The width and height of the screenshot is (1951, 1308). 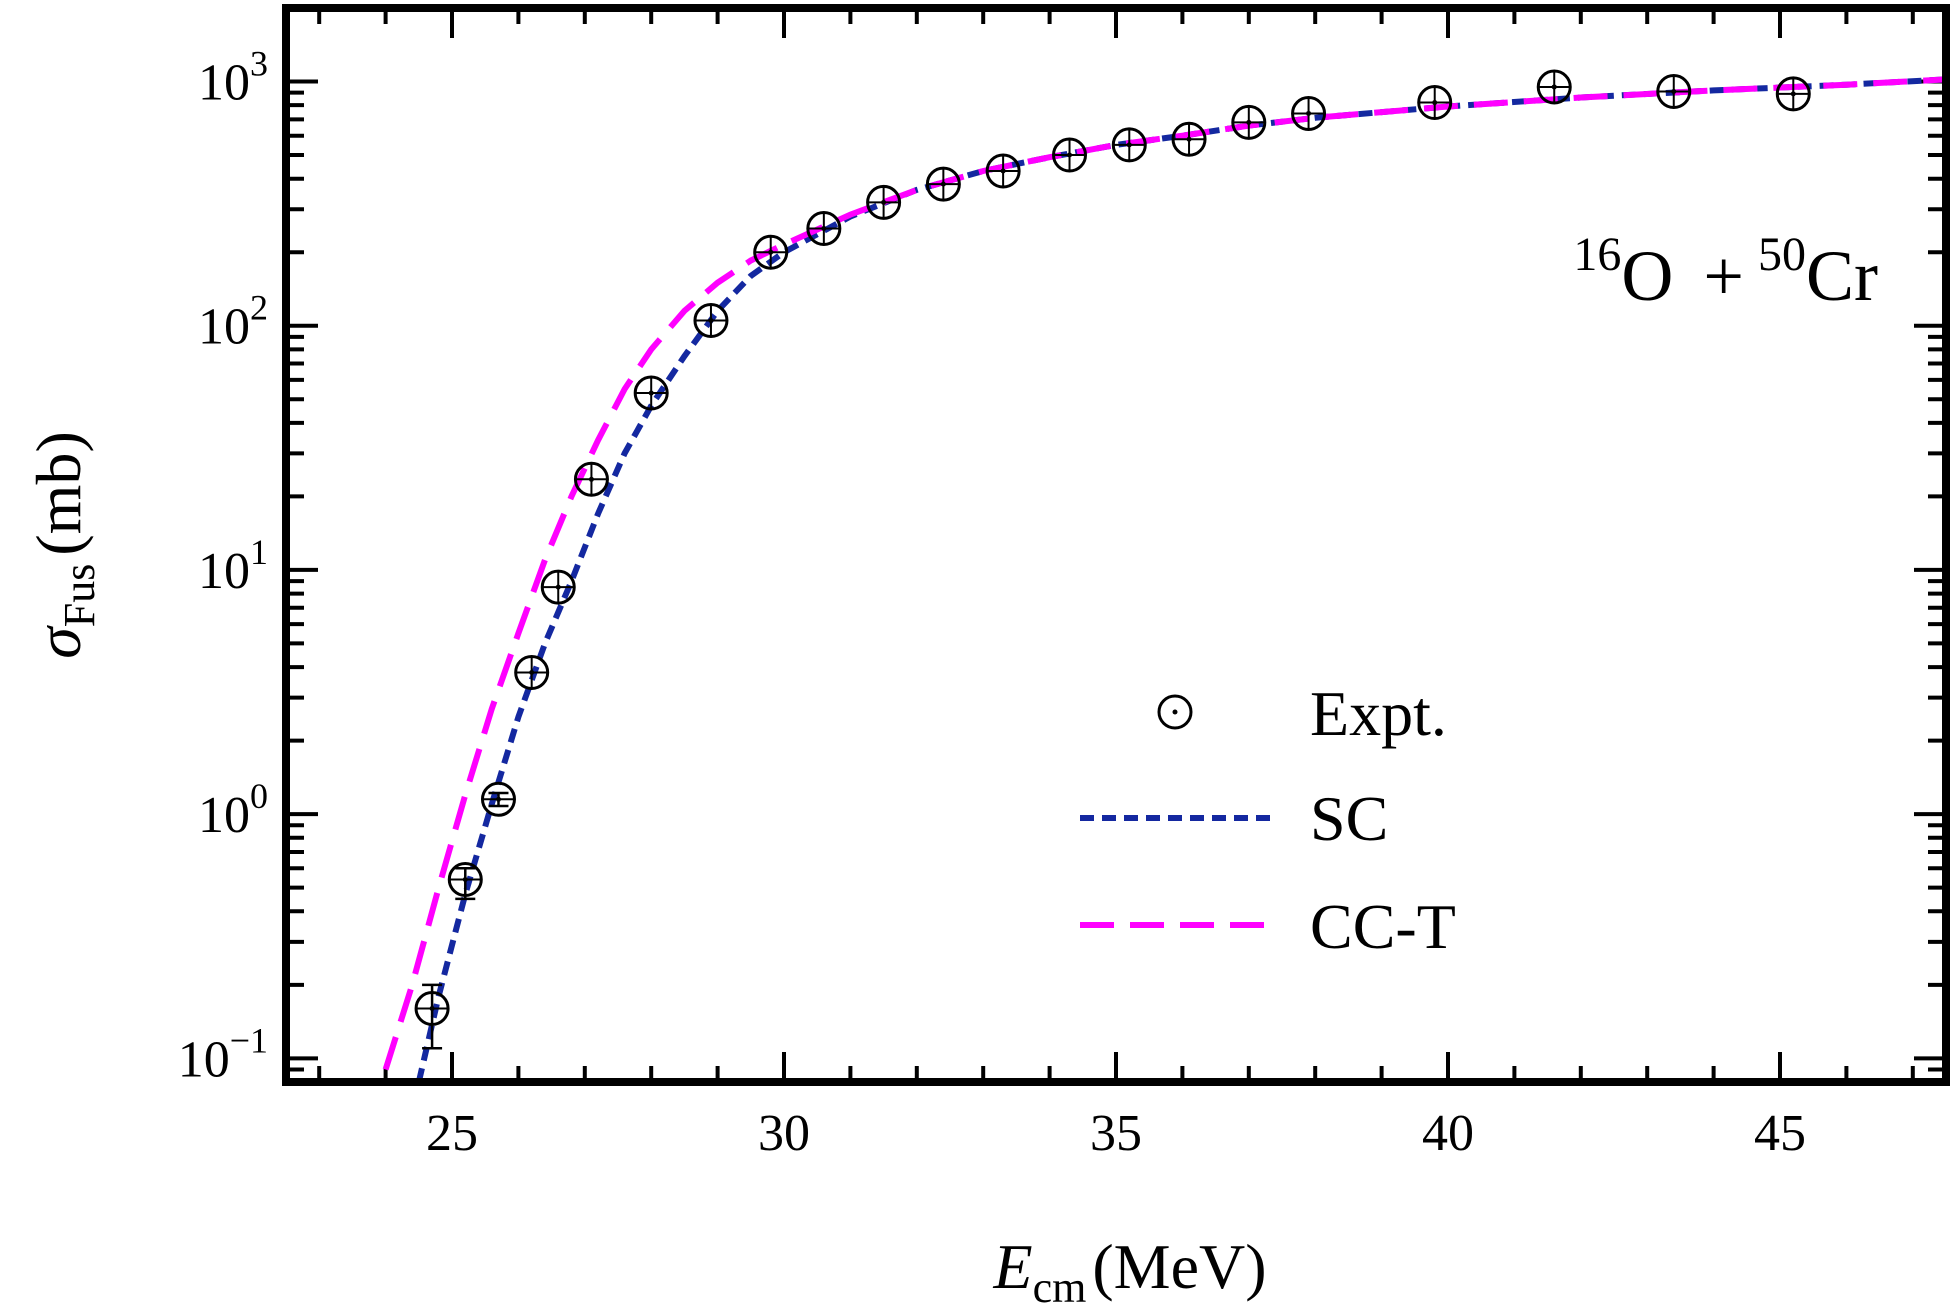 I want to click on legend-label-sc: SC, so click(x=1349, y=818).